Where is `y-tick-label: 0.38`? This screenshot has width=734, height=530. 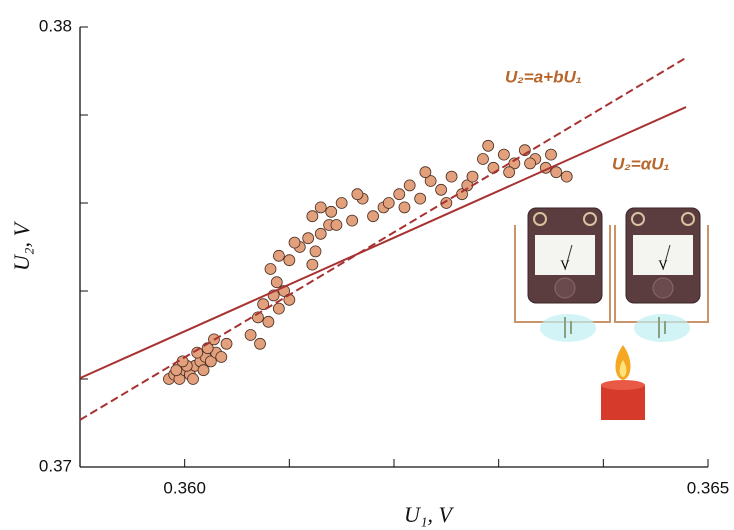 y-tick-label: 0.38 is located at coordinates (55, 25).